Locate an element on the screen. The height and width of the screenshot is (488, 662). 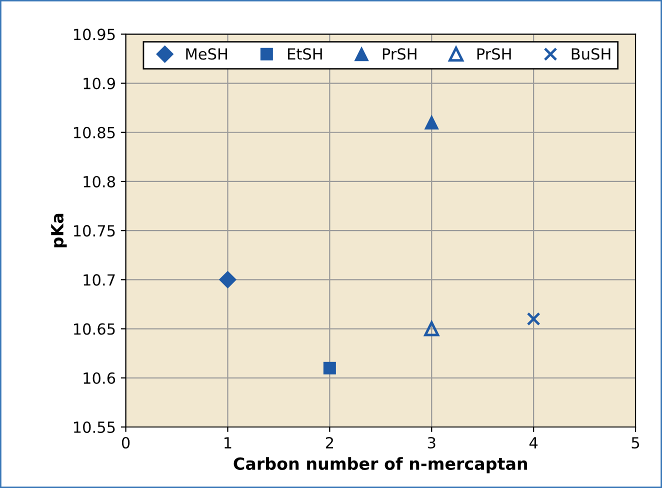
y-tick-label: 10.85 is located at coordinates (94, 132).